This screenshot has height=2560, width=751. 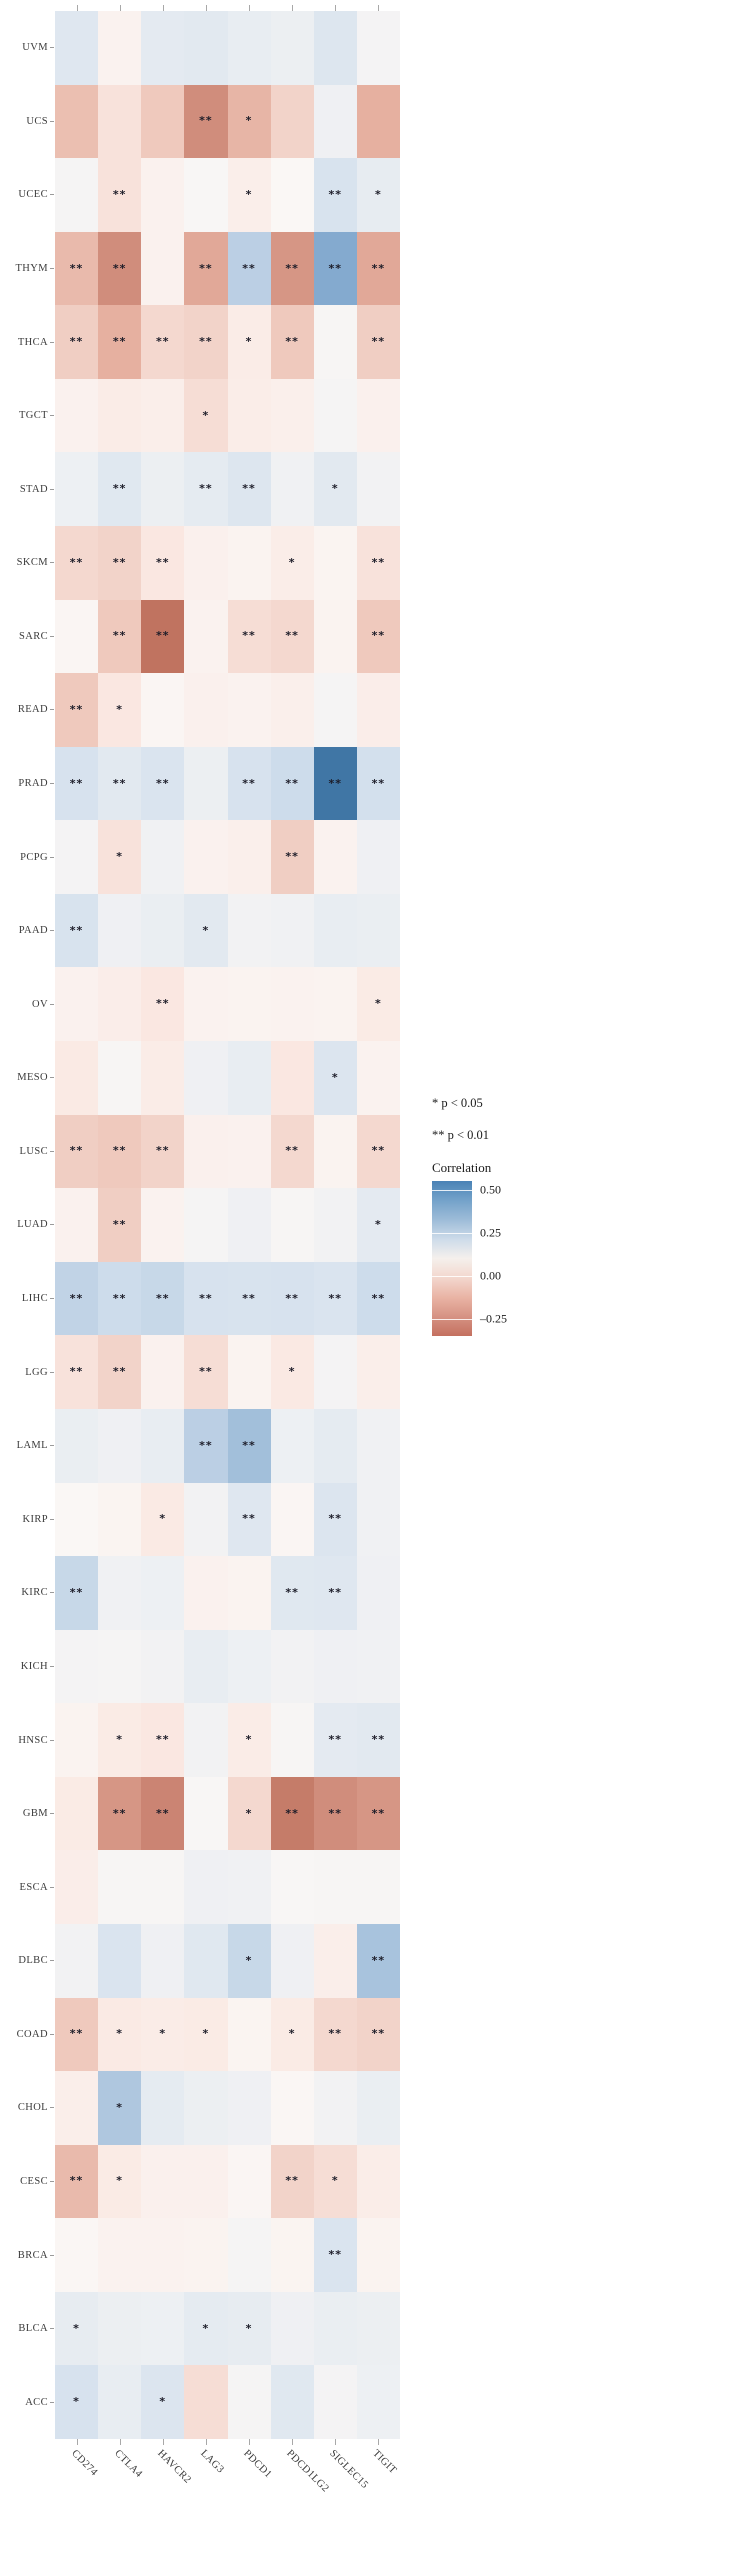 I want to click on y-axis-label: HNSC, so click(x=33, y=1740).